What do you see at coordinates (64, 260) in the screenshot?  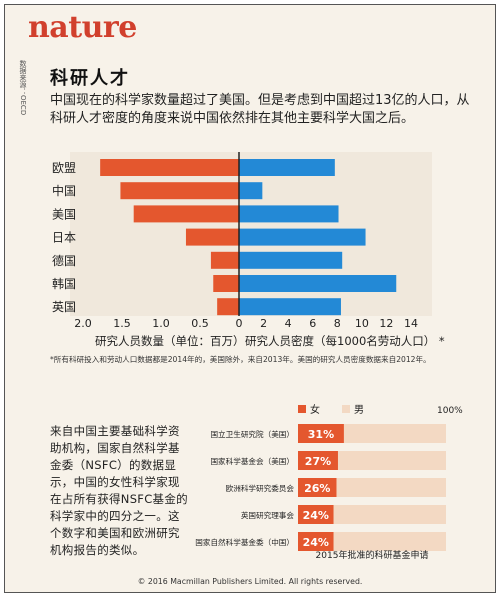 I see `category-label-4: 德国` at bounding box center [64, 260].